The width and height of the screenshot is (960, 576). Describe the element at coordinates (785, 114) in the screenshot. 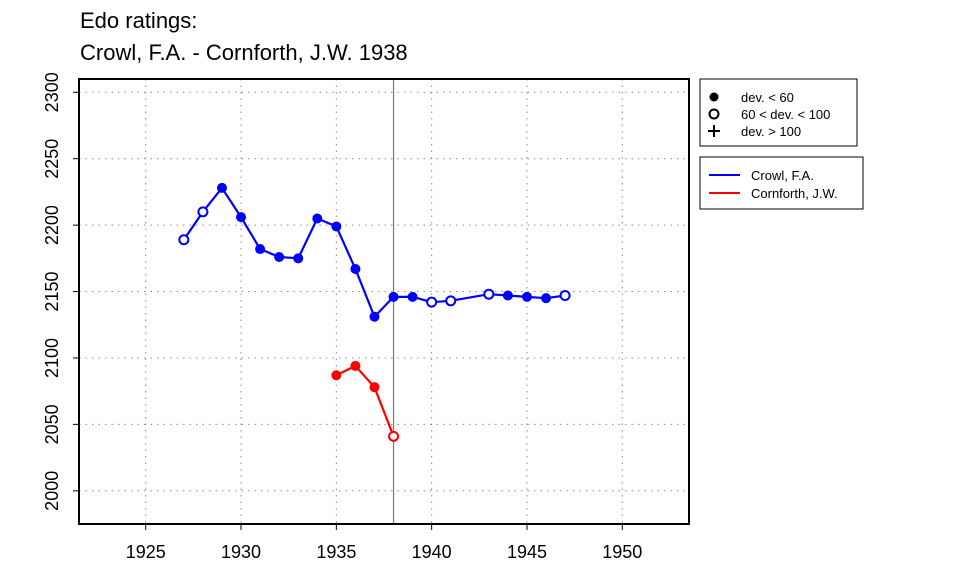

I see `legend-dev-mid: 60 < dev. < 100` at that location.